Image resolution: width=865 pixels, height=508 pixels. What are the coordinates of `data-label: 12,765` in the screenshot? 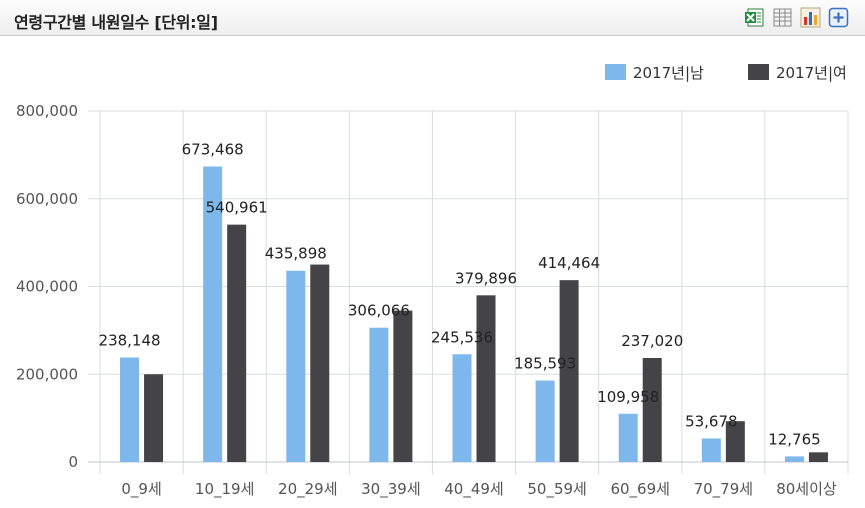 It's located at (794, 439).